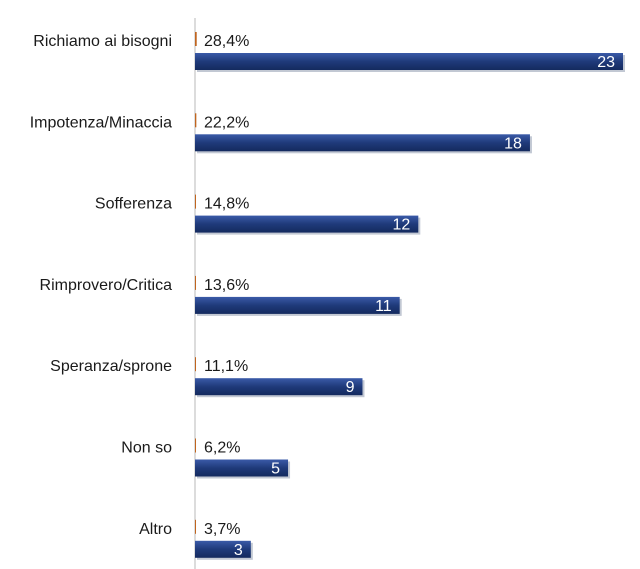 This screenshot has width=640, height=569. I want to click on category-label: Impotenza/Minaccia, so click(101, 122).